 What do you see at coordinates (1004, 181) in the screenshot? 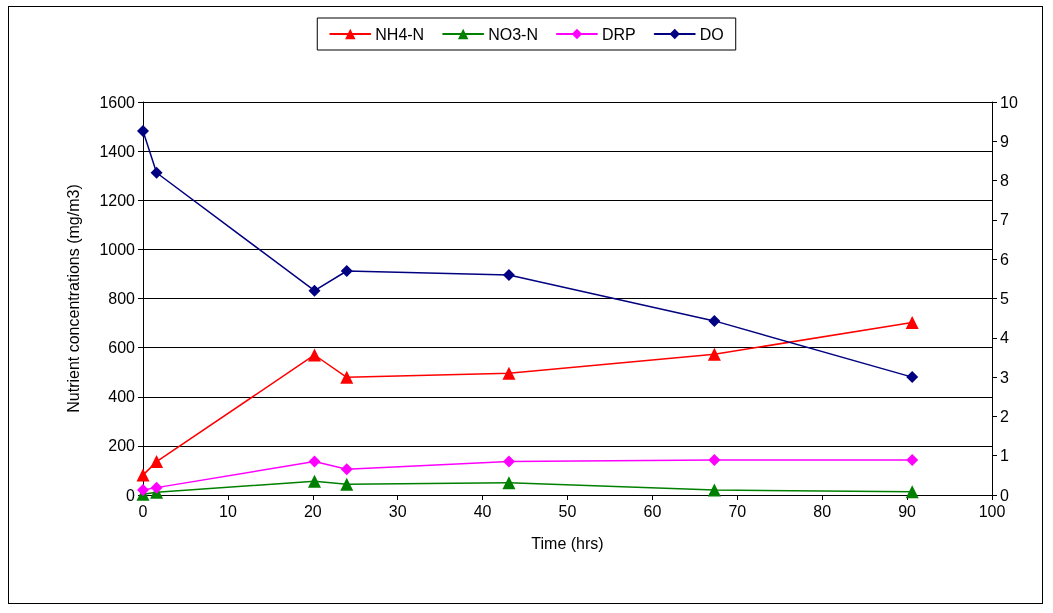
I see `y2-tick-label: 8` at bounding box center [1004, 181].